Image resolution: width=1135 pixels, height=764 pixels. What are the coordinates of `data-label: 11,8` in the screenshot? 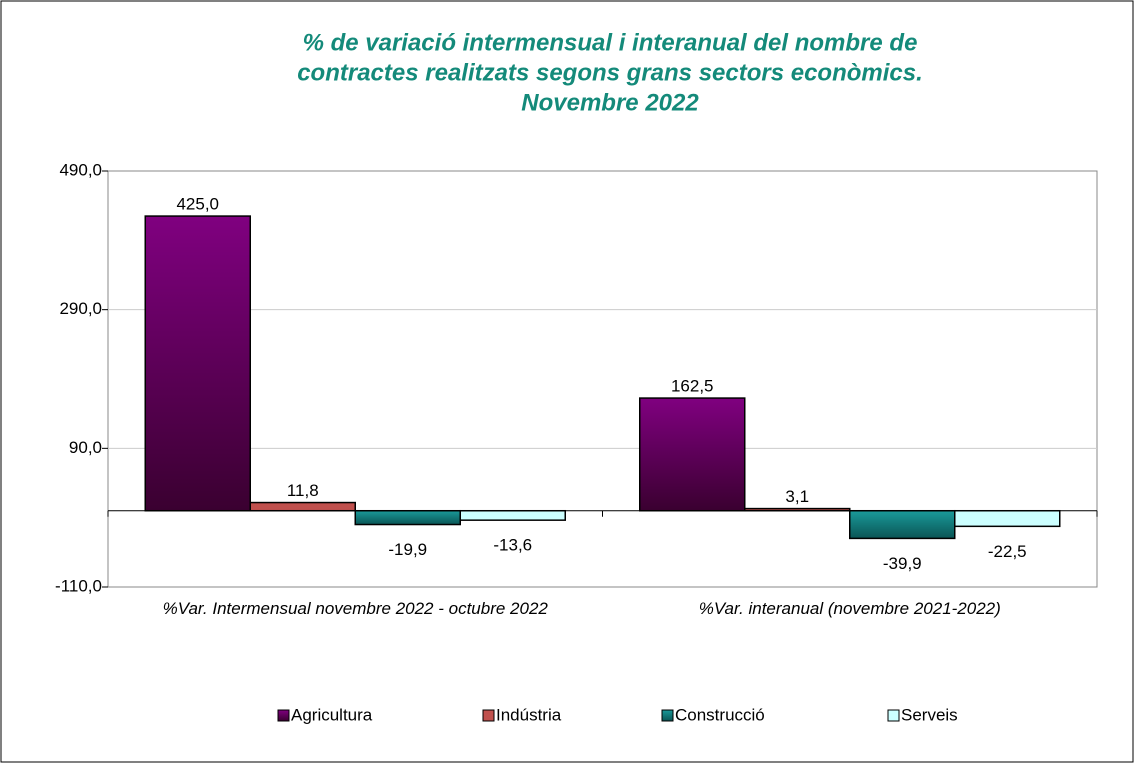 It's located at (303, 490).